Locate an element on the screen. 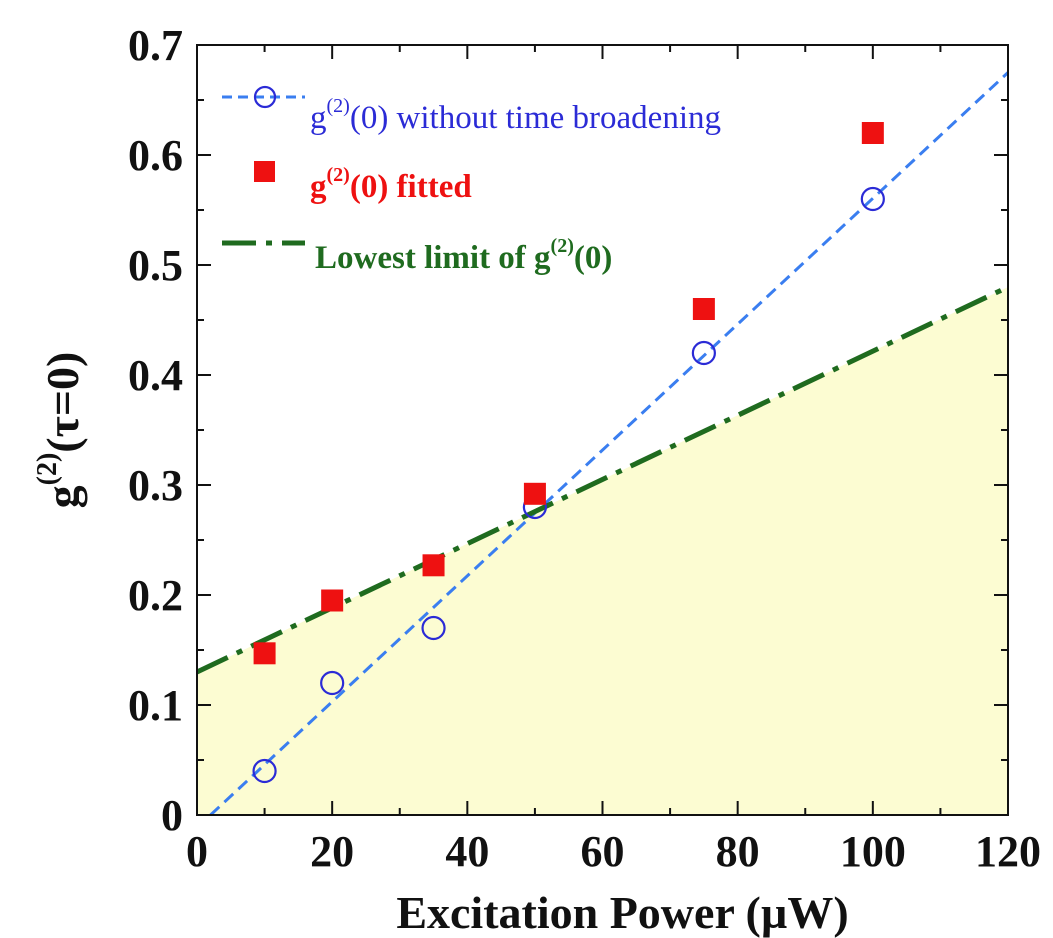 The image size is (1053, 938). y-axis-title-sup: (2) is located at coordinates (47, 469).